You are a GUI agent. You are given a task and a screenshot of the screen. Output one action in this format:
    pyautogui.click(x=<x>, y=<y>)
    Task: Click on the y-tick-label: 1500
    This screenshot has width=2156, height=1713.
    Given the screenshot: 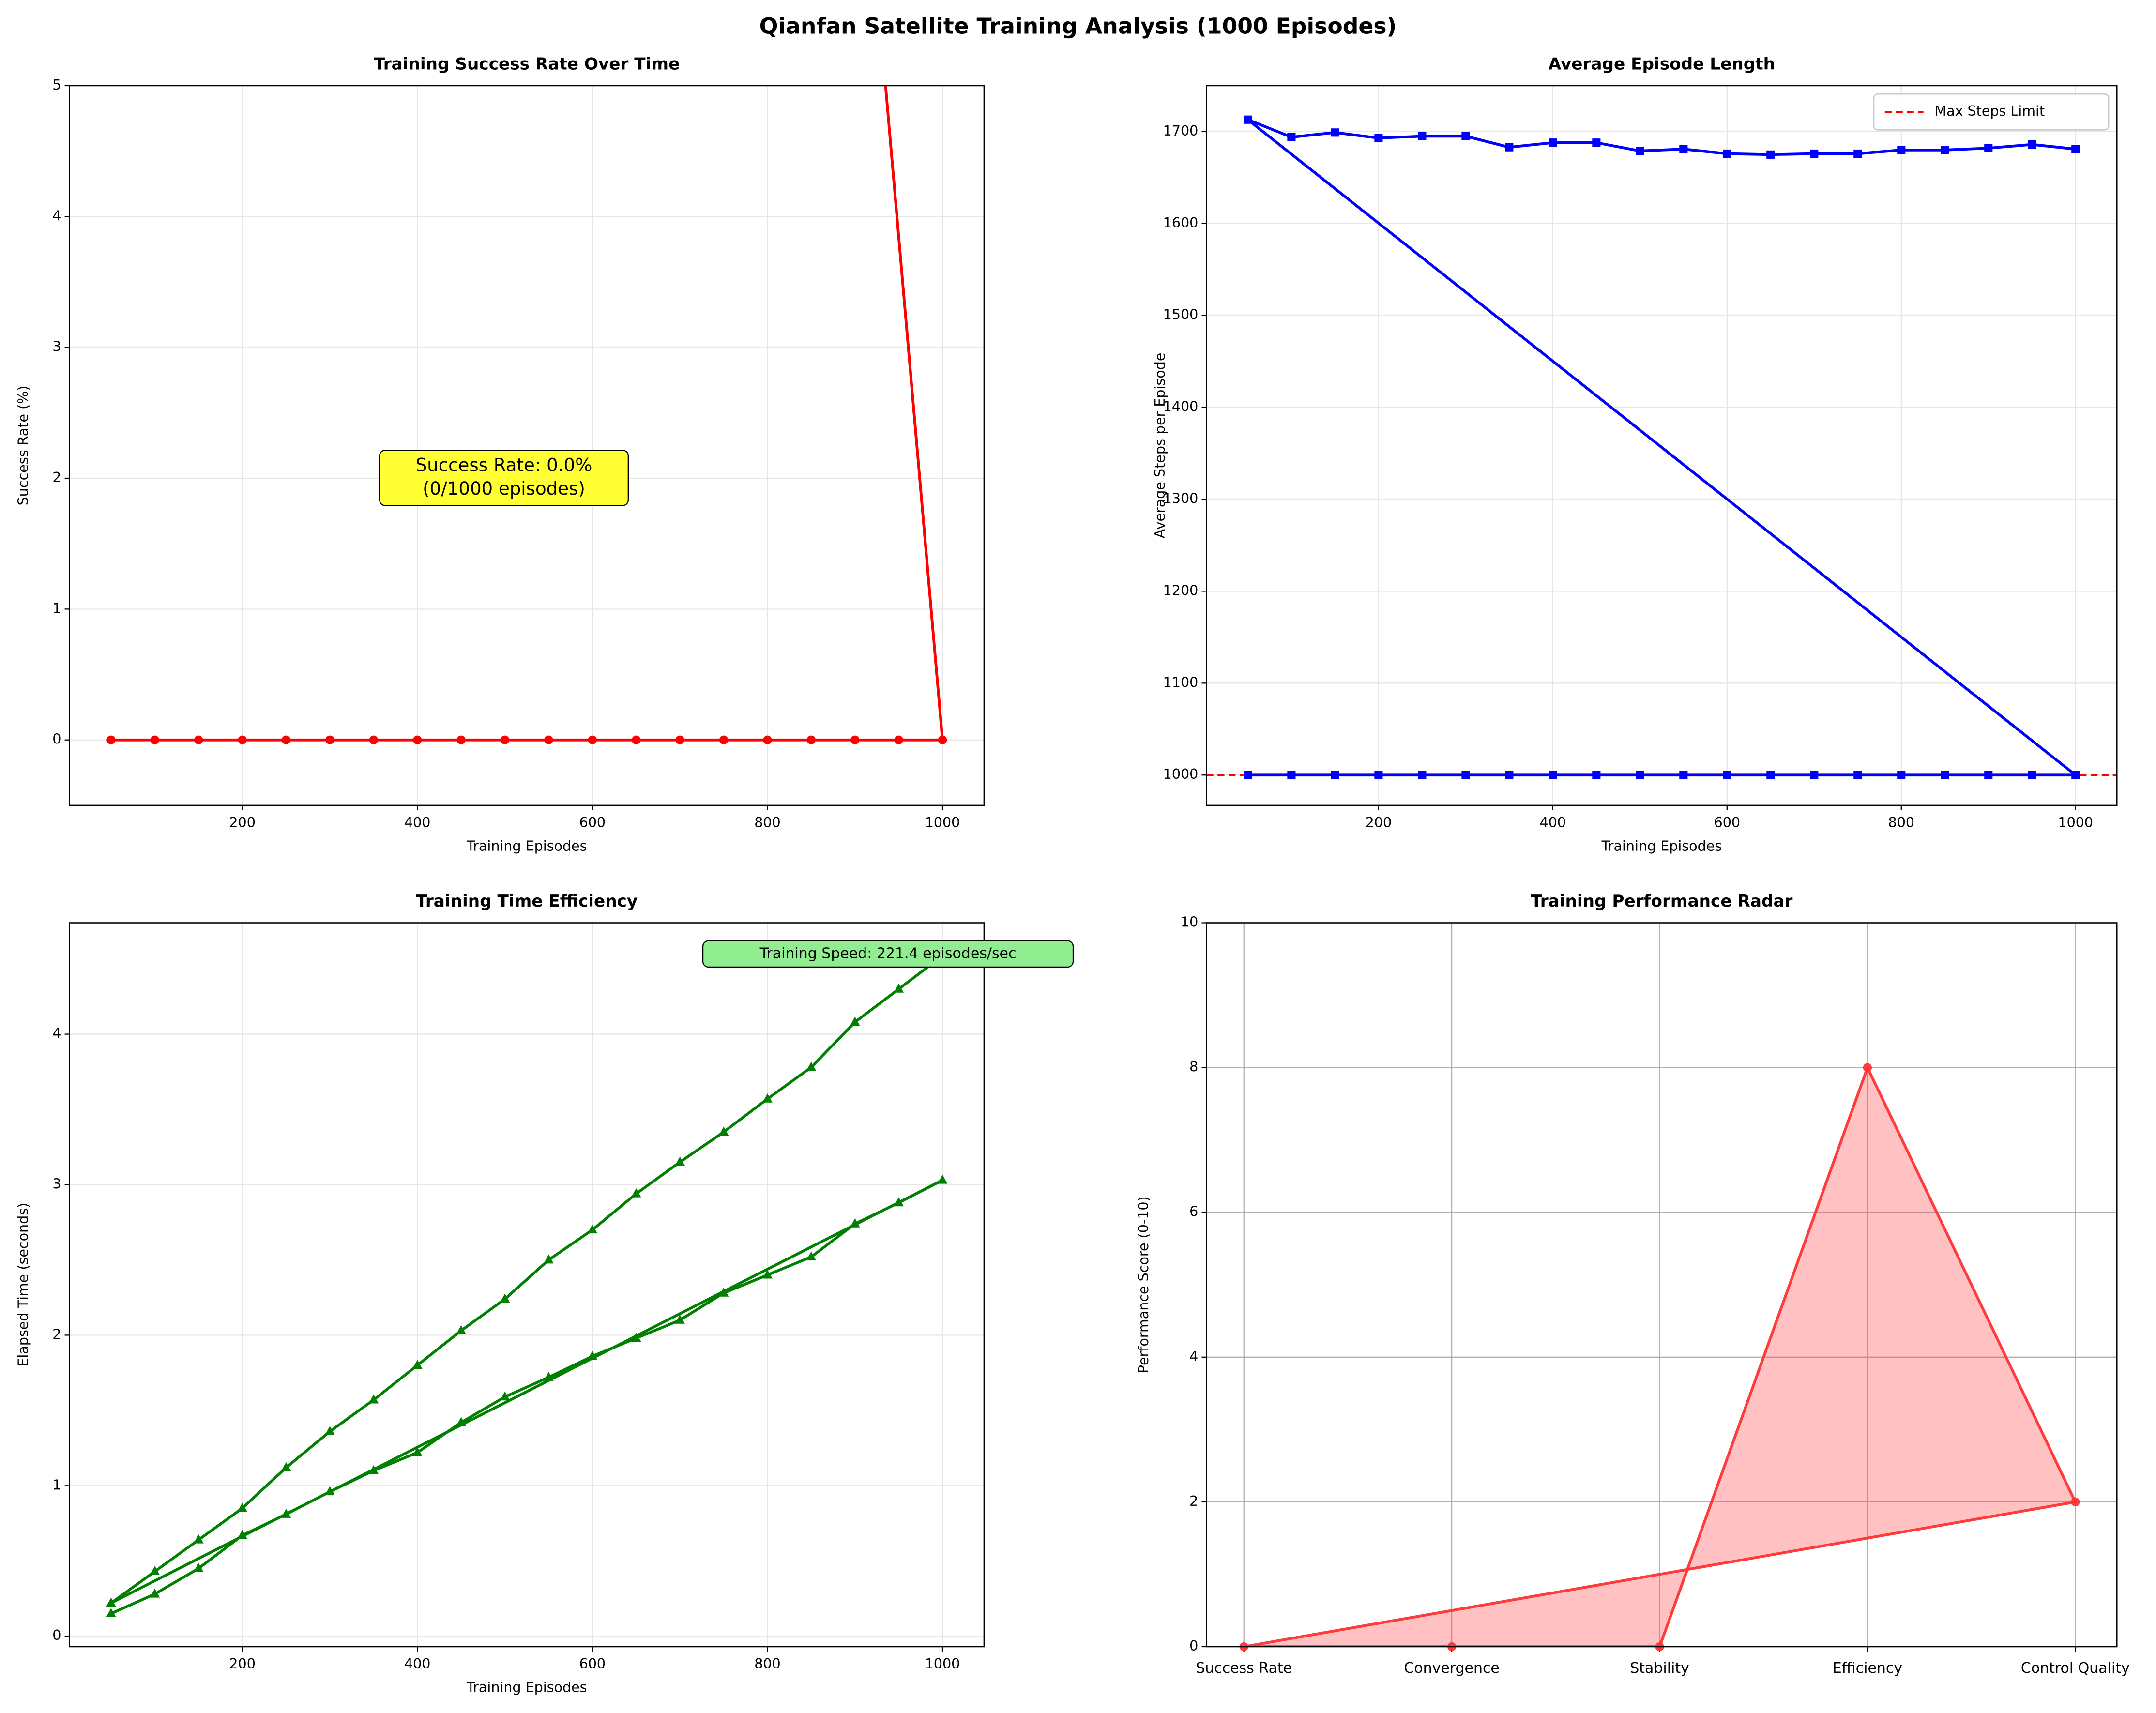 What is the action you would take?
    pyautogui.click(x=1181, y=315)
    